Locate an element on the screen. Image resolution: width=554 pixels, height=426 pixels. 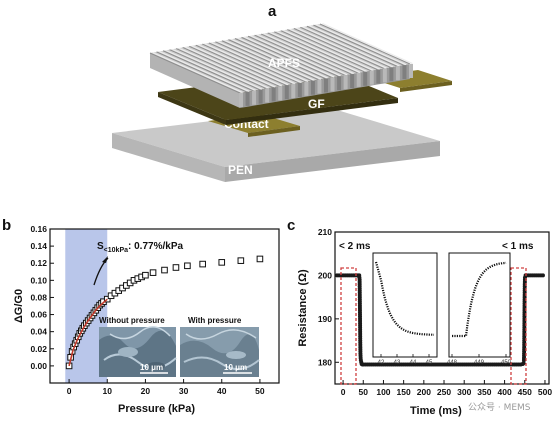
pen-label: PEN is located at coordinates (240, 170).